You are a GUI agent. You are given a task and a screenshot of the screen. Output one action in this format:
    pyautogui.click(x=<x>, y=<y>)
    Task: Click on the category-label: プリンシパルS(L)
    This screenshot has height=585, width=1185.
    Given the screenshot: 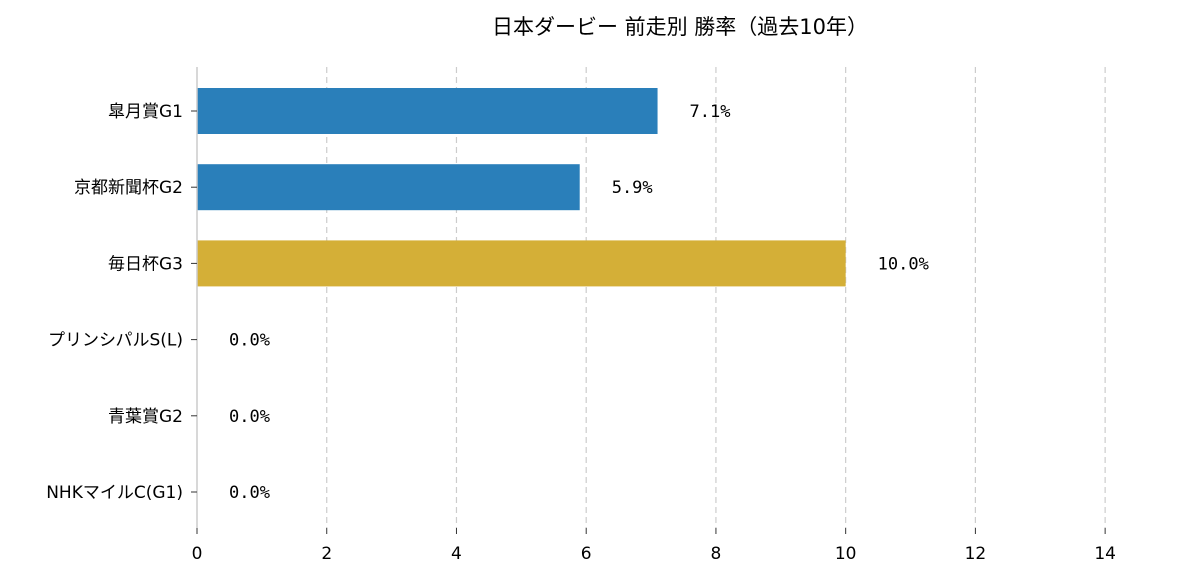 What is the action you would take?
    pyautogui.click(x=115, y=341)
    